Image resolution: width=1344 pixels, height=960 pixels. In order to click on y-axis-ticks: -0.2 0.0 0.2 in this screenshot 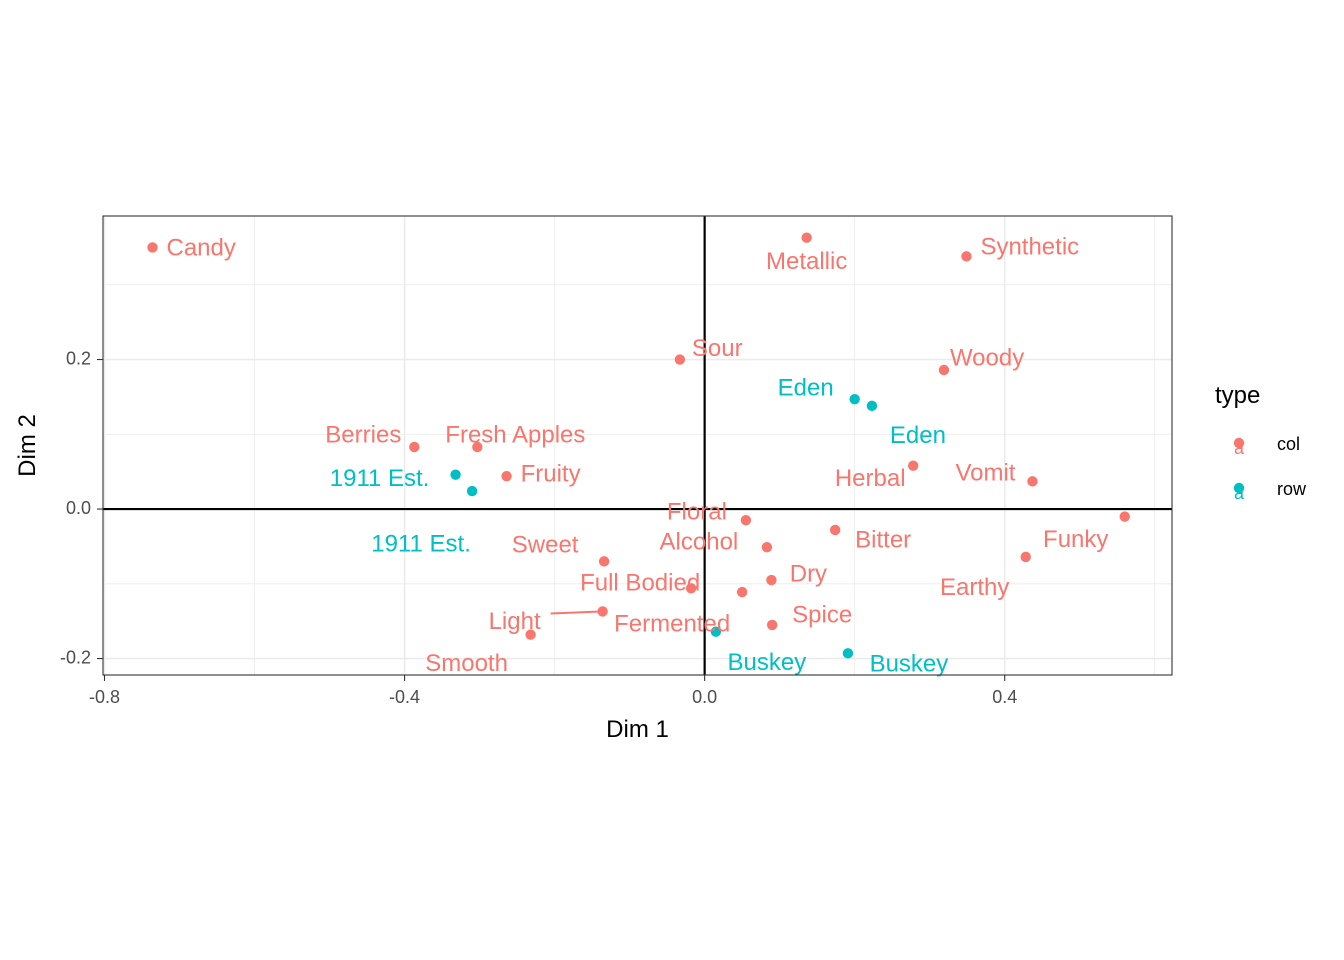, I will do `click(81, 507)`.